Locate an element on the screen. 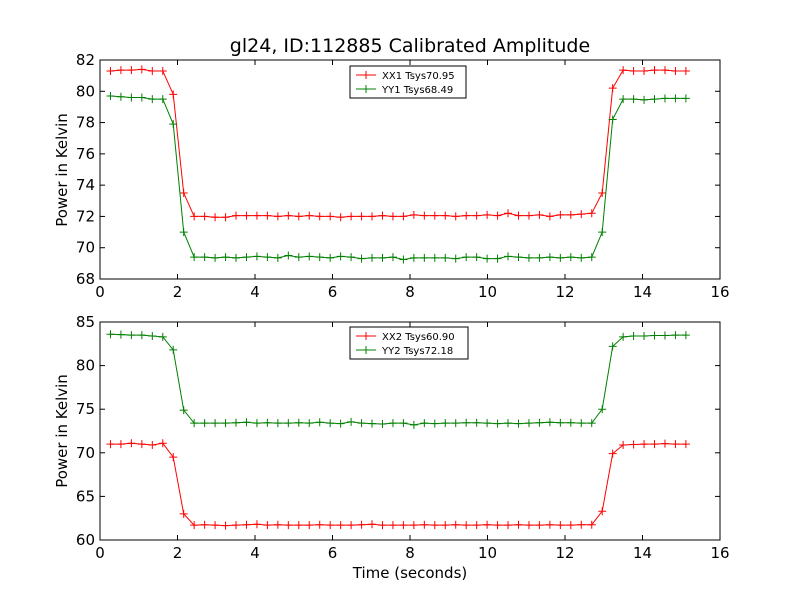 This screenshot has height=600, width=800. legend-label: XX2 Tsys60.90 is located at coordinates (418, 337).